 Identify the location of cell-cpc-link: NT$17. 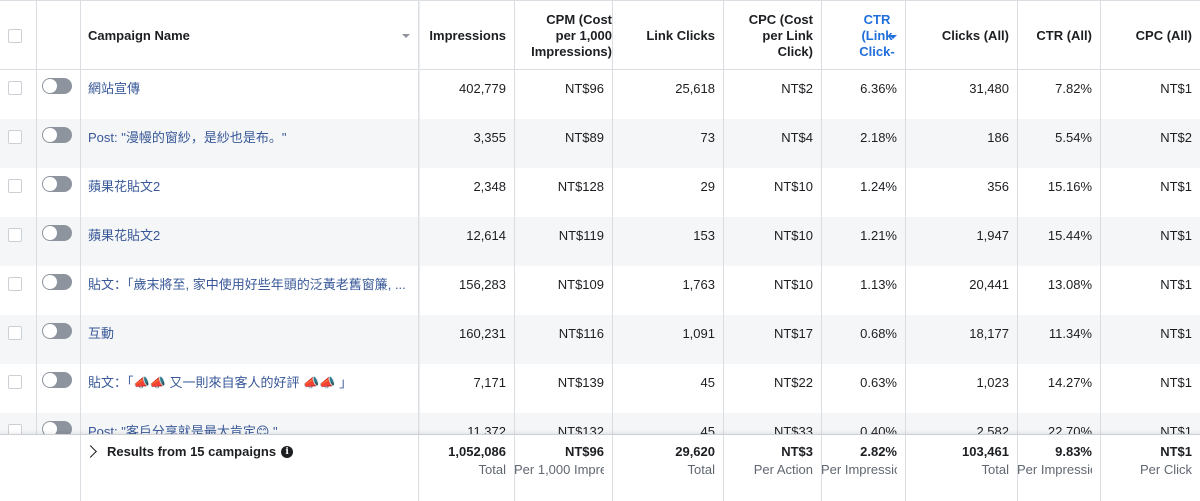
(793, 333).